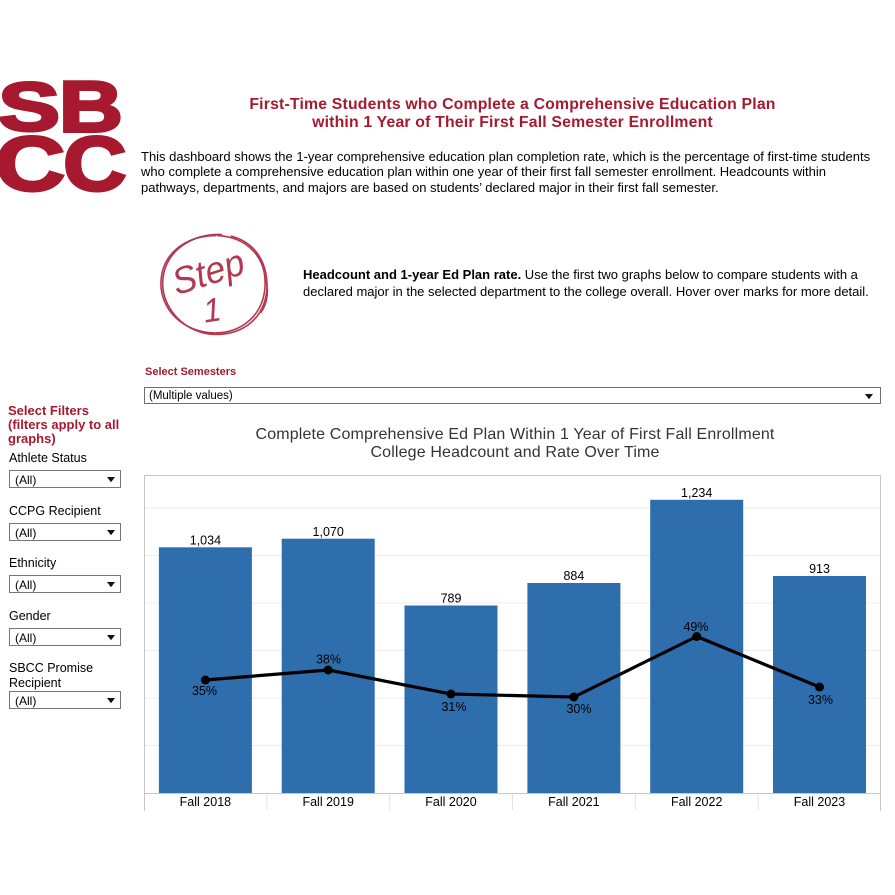  Describe the element at coordinates (453, 707) in the screenshot. I see `svg-text: 31%` at that location.